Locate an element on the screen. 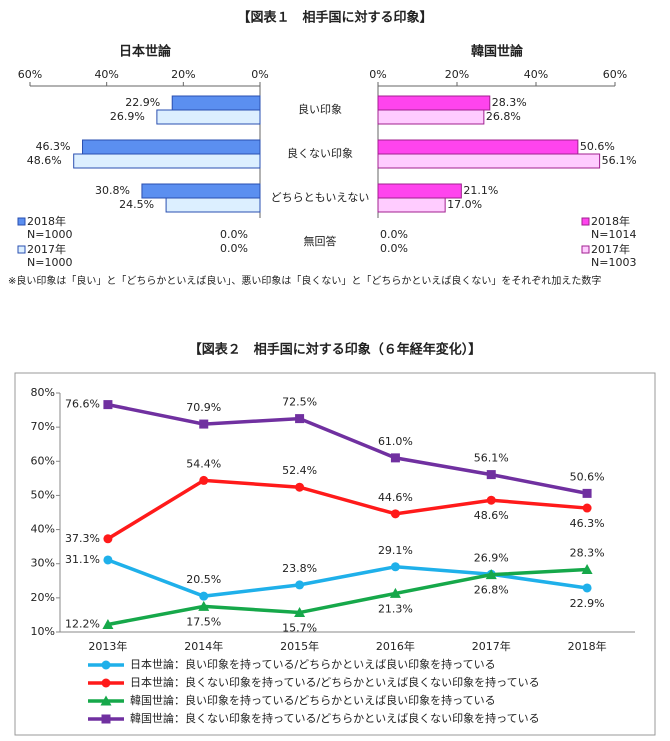  value-label: 76.6% is located at coordinates (82, 404).